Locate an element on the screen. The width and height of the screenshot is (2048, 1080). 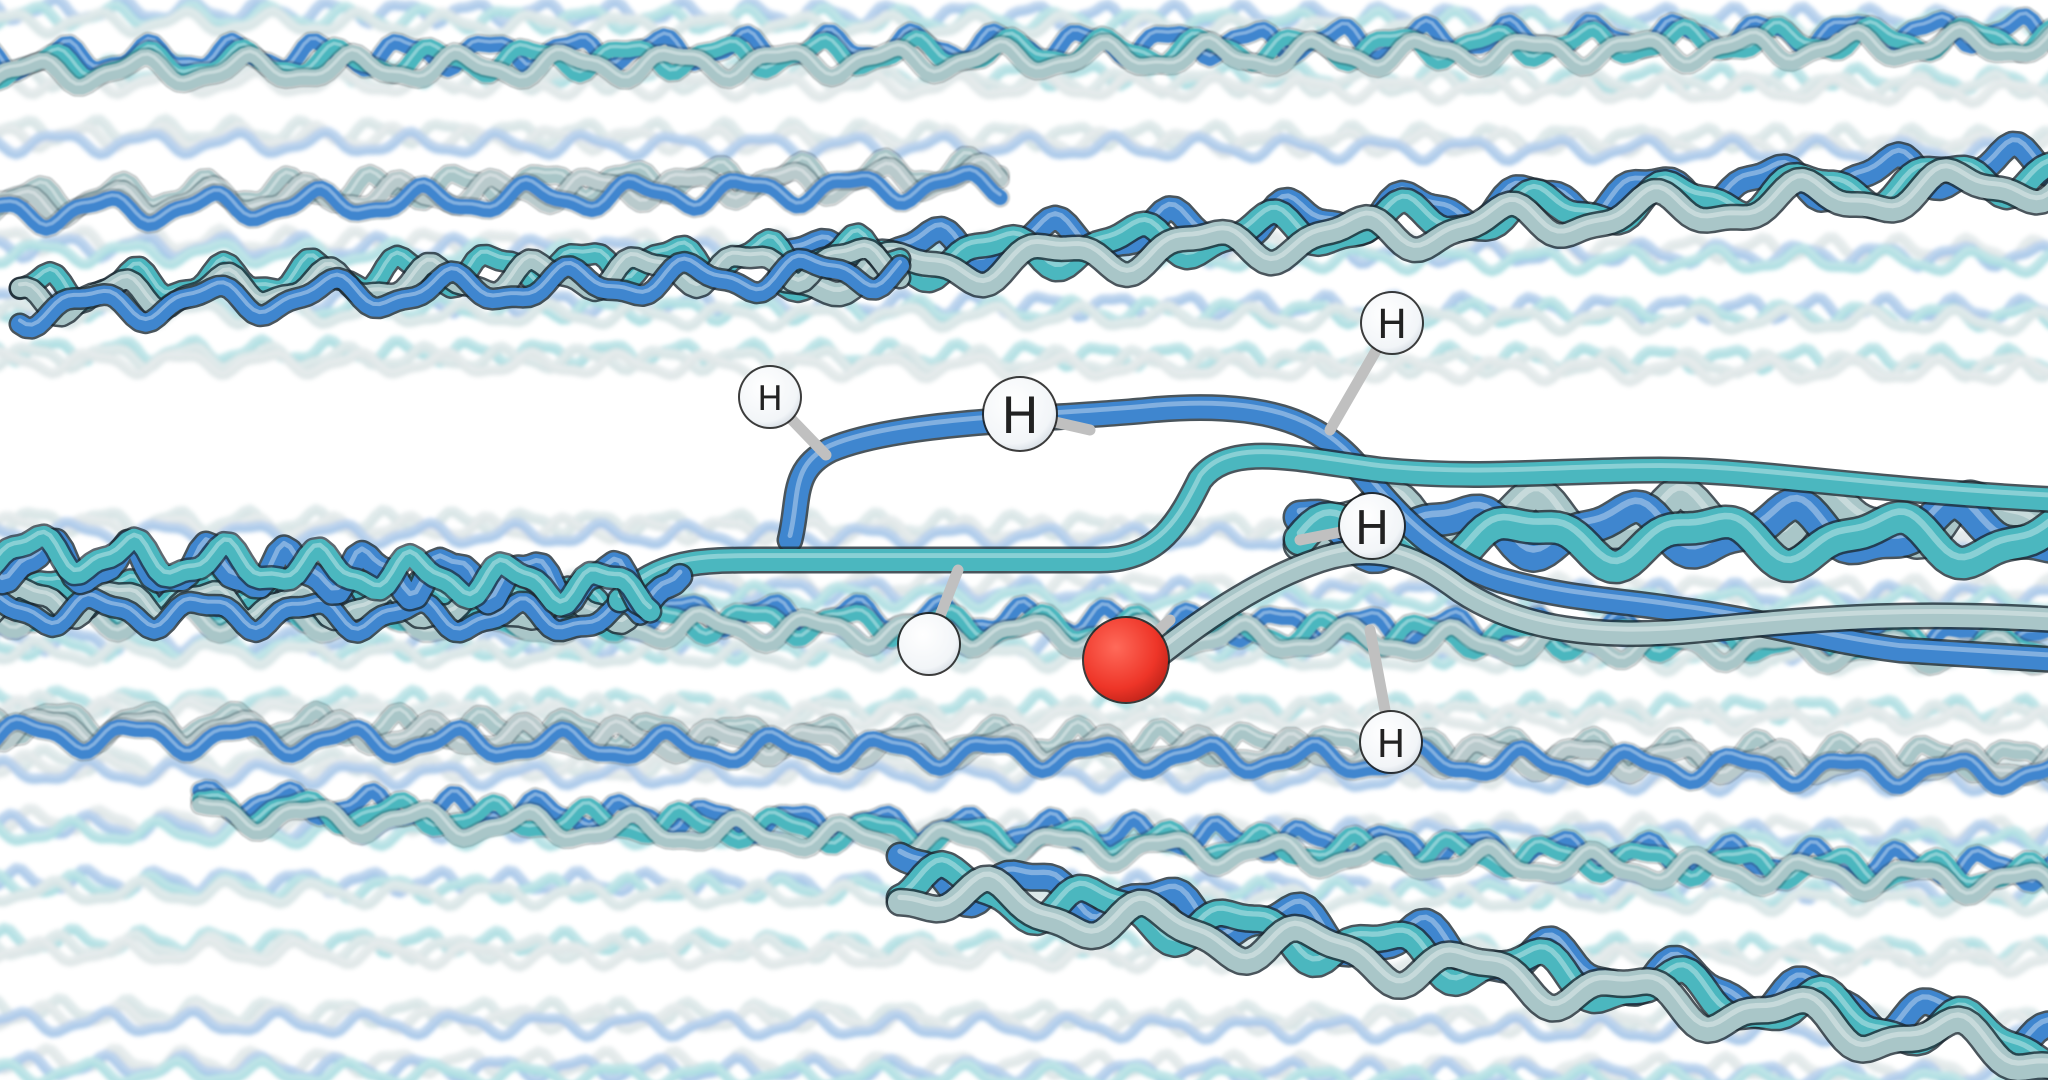
focus-chain-teal is located at coordinates (1327, 528).